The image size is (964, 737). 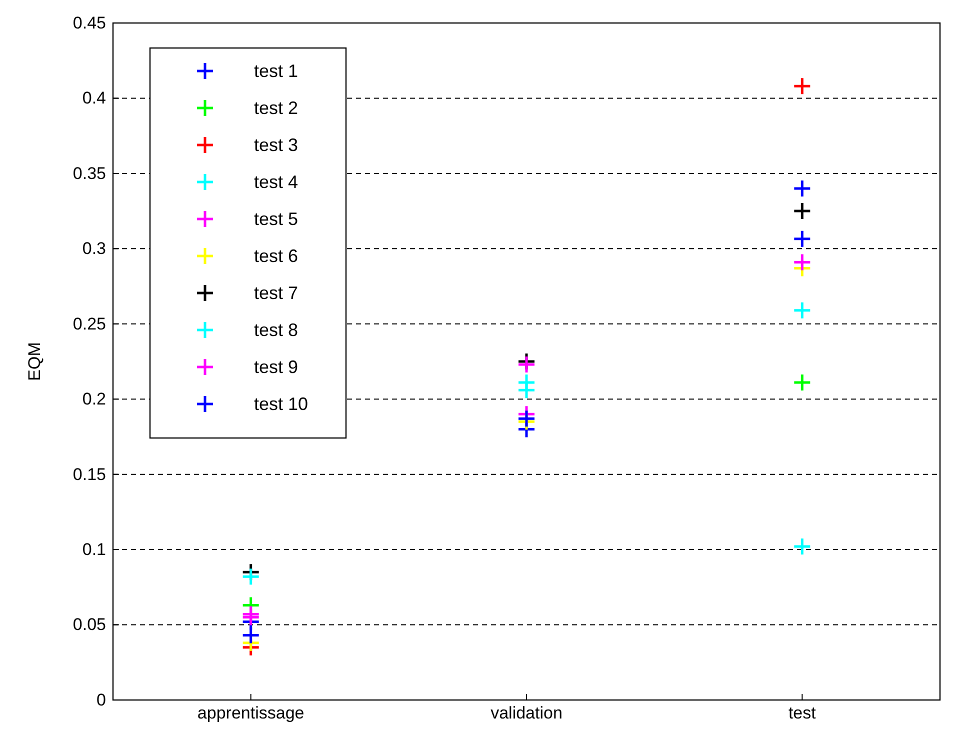 What do you see at coordinates (276, 71) in the screenshot?
I see `legend-label: test 1` at bounding box center [276, 71].